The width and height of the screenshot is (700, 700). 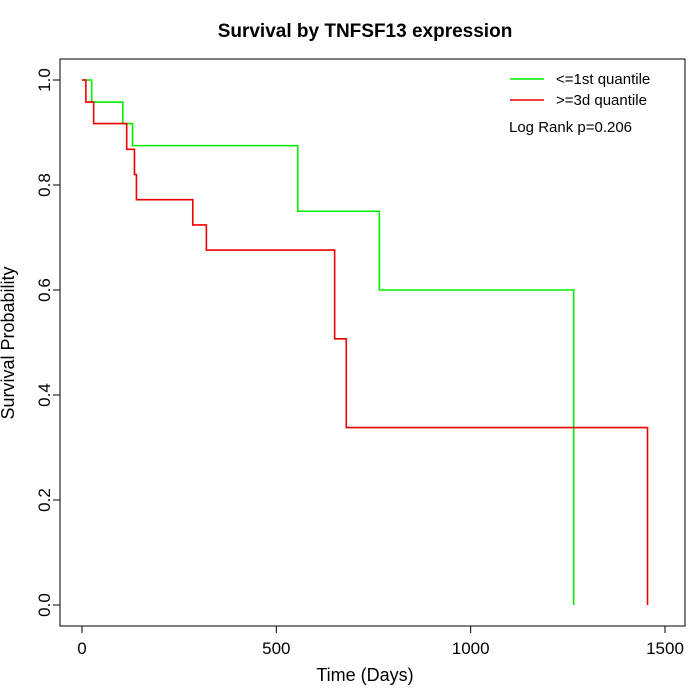 I want to click on x-tick-label: 1000, so click(x=471, y=648).